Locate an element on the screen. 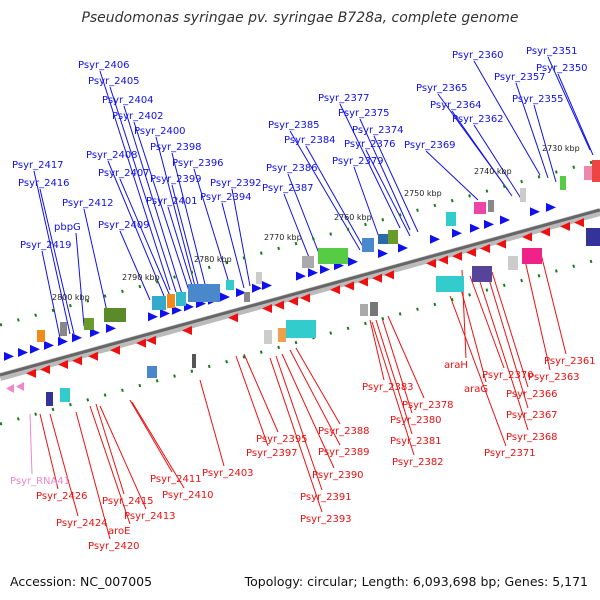 The width and height of the screenshot is (600, 600). gene-label: Psyr_2386 is located at coordinates (292, 168).